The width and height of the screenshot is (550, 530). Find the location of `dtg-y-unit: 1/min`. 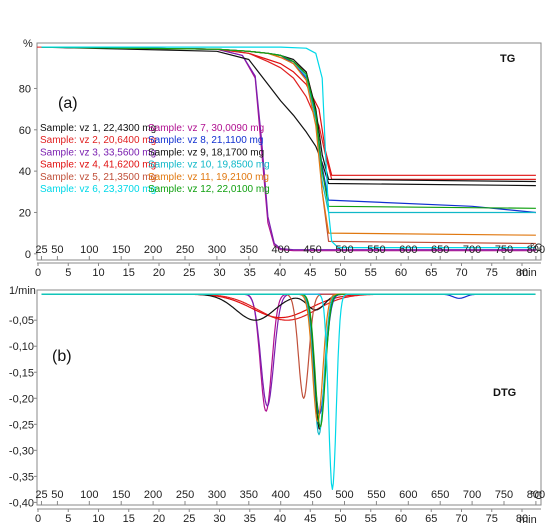

dtg-y-unit: 1/min is located at coordinates (22, 291).